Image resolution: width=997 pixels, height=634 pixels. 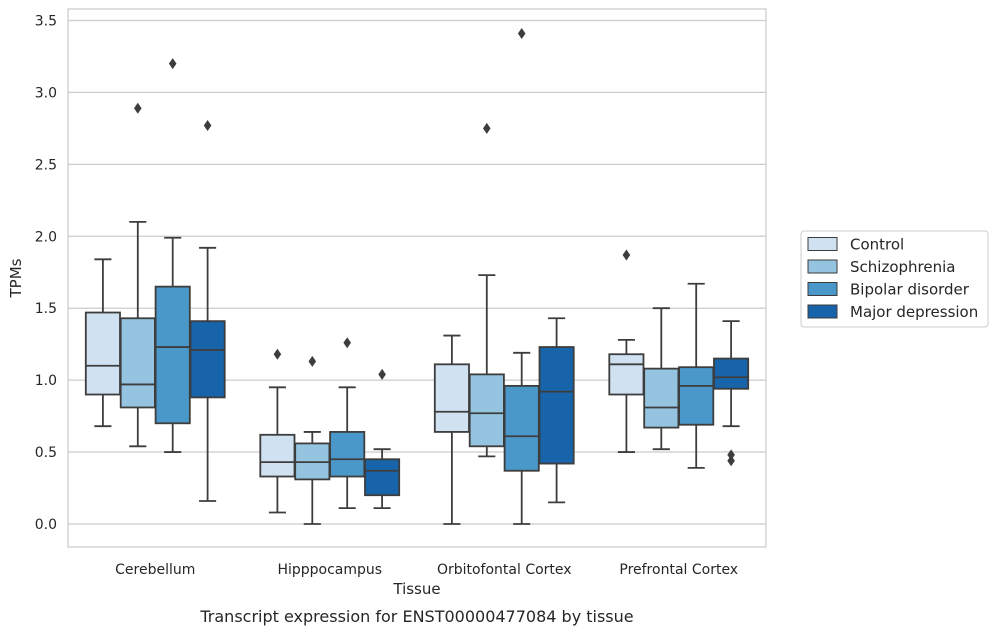 I want to click on y-tick-label: 2.0, so click(x=46, y=237).